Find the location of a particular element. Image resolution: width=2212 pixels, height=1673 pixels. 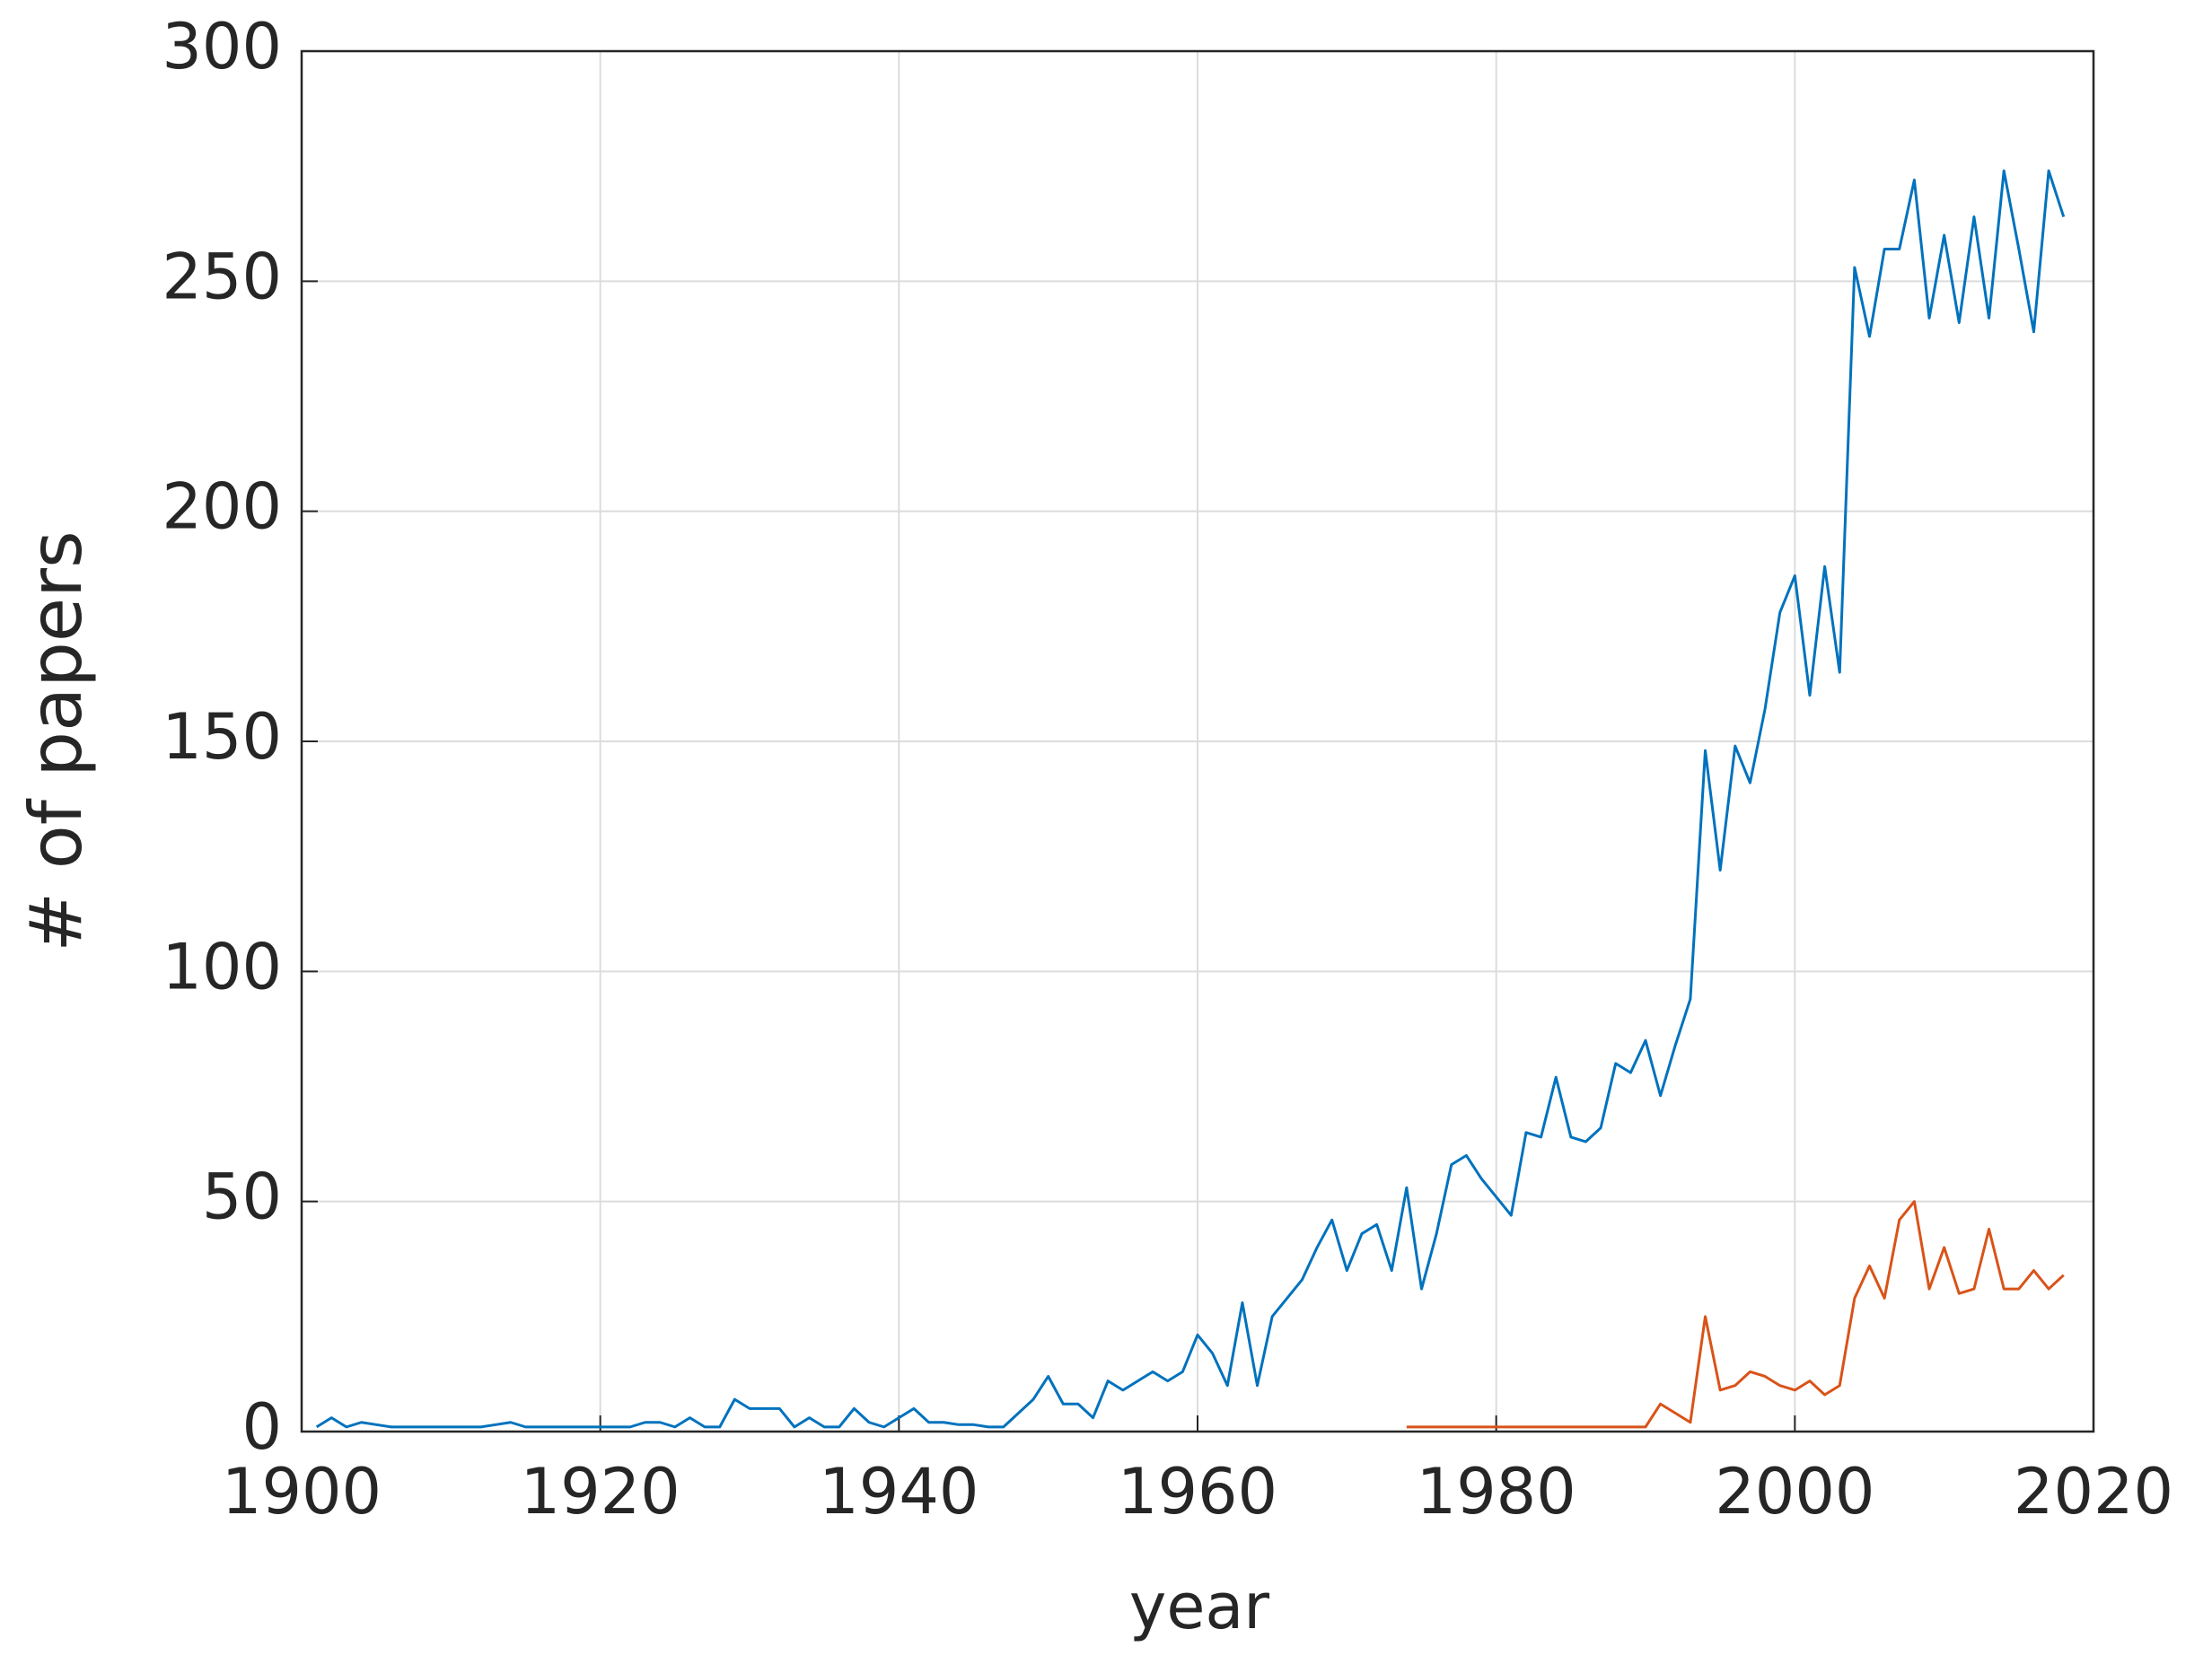

y-axis-label: # of papers is located at coordinates (56, 740).